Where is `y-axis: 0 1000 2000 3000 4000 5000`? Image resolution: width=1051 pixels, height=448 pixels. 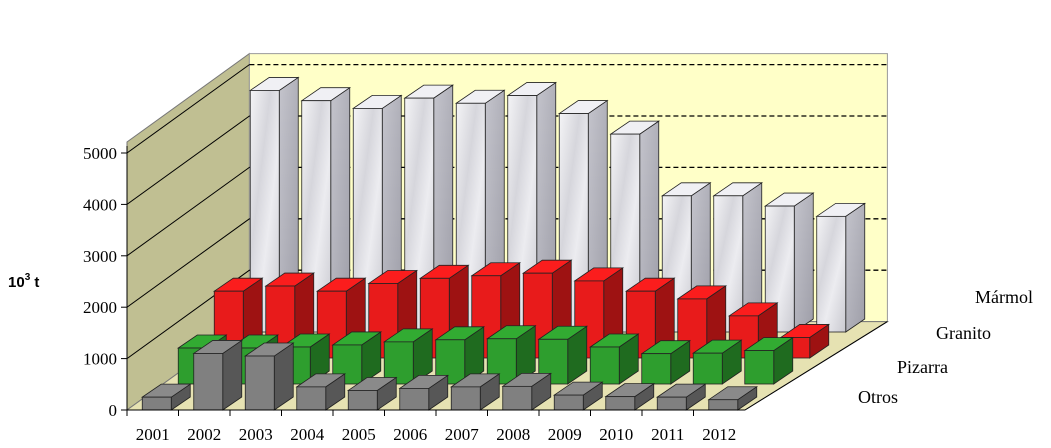 y-axis: 0 1000 2000 3000 4000 5000 is located at coordinates (105, 282).